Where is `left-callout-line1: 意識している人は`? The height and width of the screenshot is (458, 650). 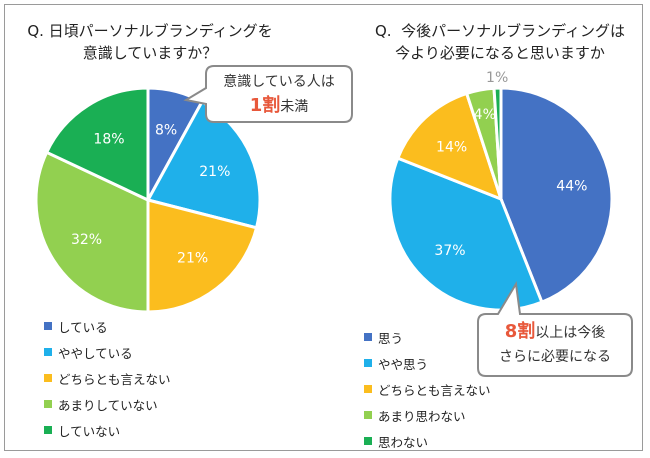 left-callout-line1: 意識している人は is located at coordinates (279, 82).